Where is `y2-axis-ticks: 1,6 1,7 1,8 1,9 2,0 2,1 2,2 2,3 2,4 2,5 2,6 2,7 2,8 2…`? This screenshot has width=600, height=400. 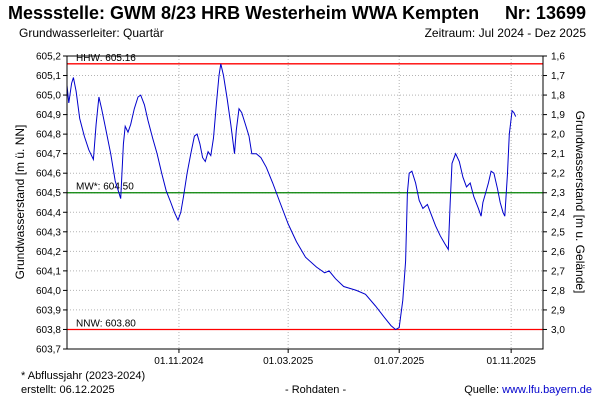 y2-axis-ticks: 1,6 1,7 1,8 1,9 2,0 2,1 2,2 2,3 2,4 2,5 2,6 2,7 2,8 2… is located at coordinates (554, 194).